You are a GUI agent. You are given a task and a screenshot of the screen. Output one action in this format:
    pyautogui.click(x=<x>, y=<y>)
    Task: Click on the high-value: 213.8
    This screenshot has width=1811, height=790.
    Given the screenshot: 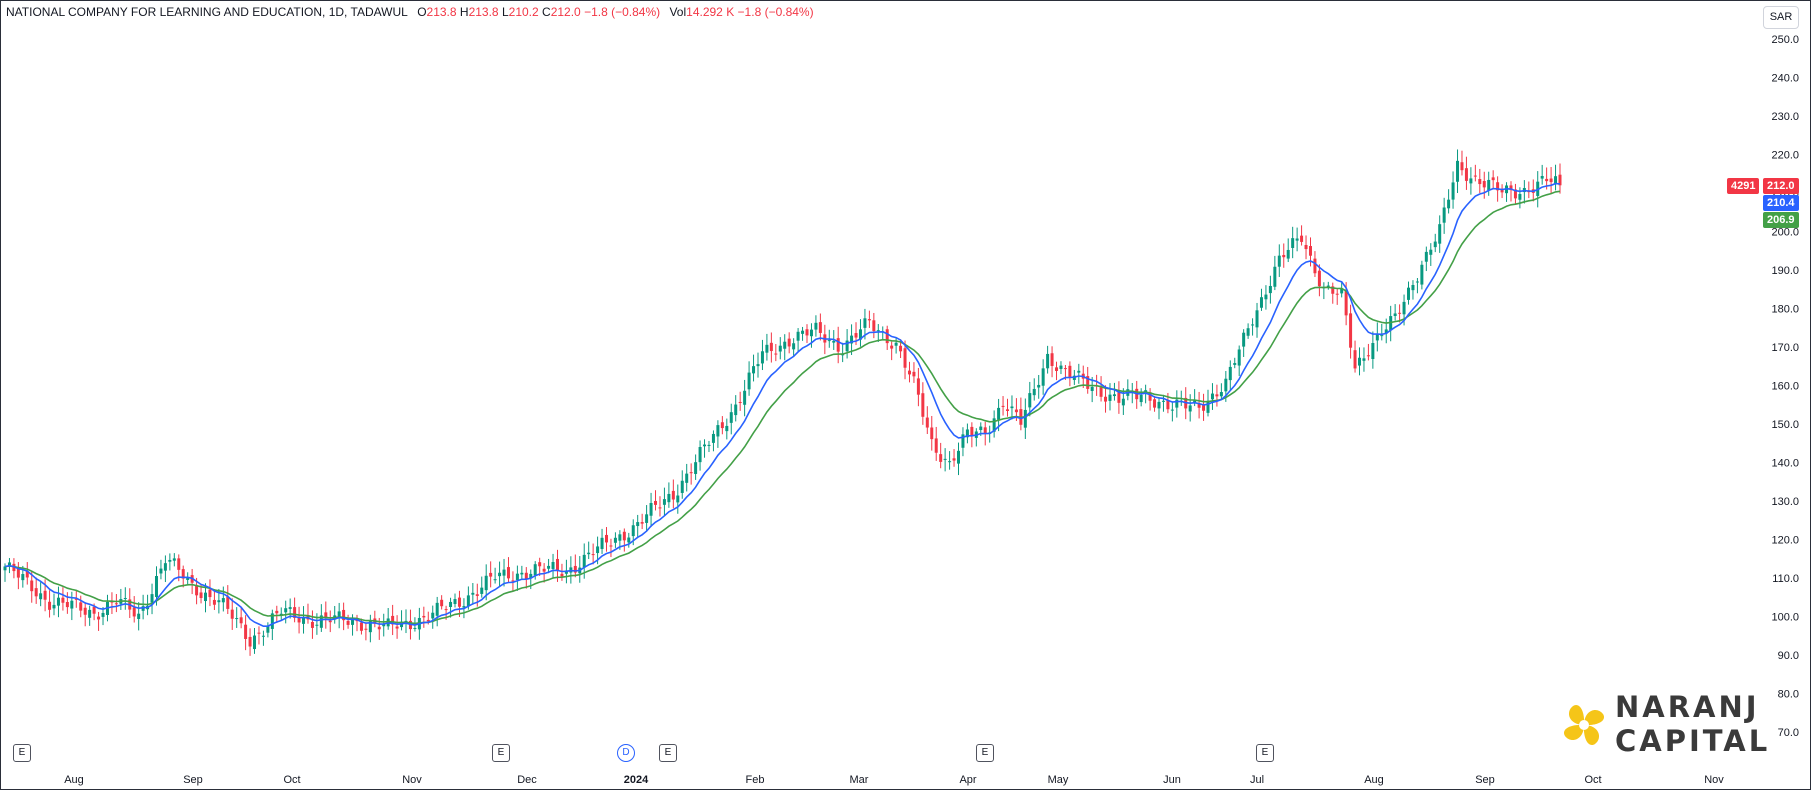 What is the action you would take?
    pyautogui.click(x=483, y=12)
    